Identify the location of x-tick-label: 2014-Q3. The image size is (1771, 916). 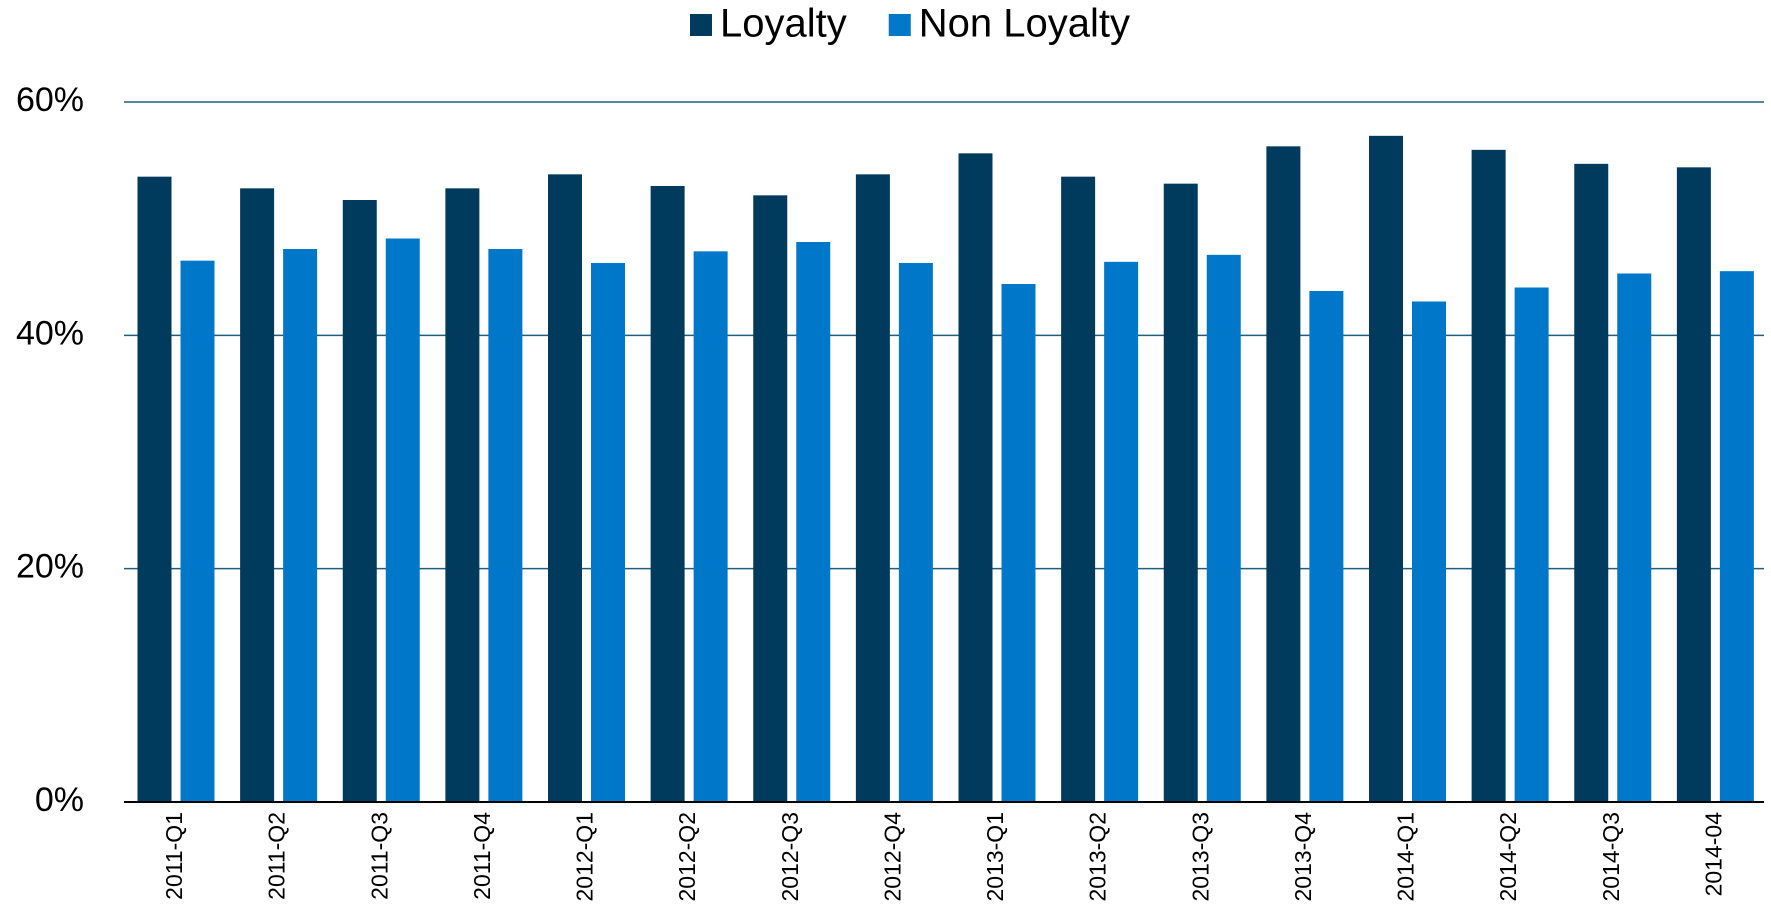
(1611, 857).